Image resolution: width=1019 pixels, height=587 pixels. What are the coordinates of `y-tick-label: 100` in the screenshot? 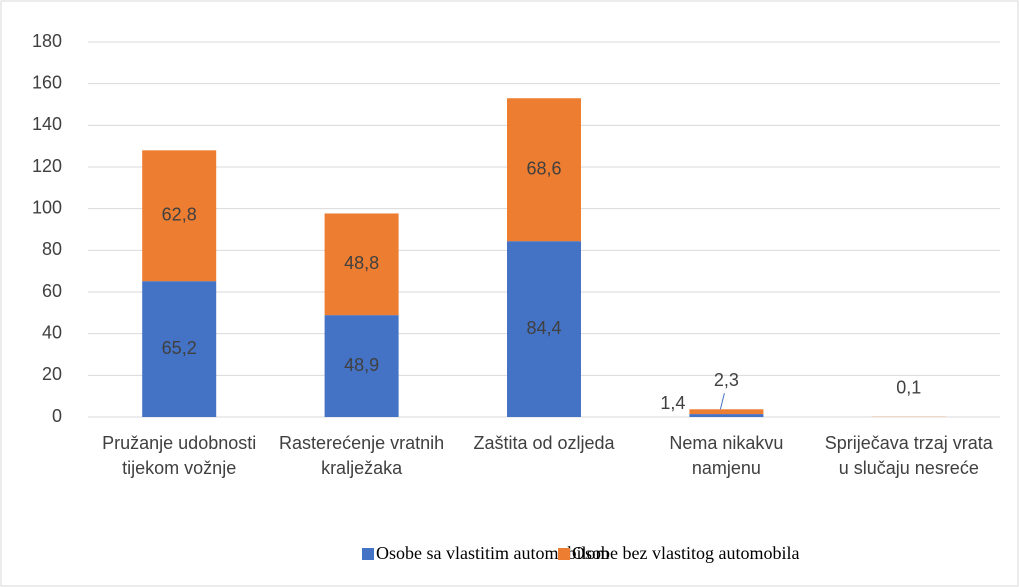 It's located at (47, 207).